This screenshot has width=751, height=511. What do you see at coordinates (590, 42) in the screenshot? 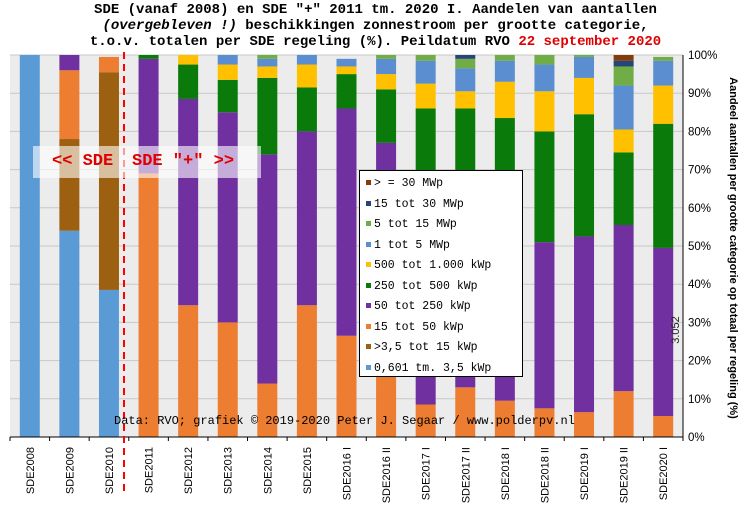
I see `peildatum: 22 september 2020` at bounding box center [590, 42].